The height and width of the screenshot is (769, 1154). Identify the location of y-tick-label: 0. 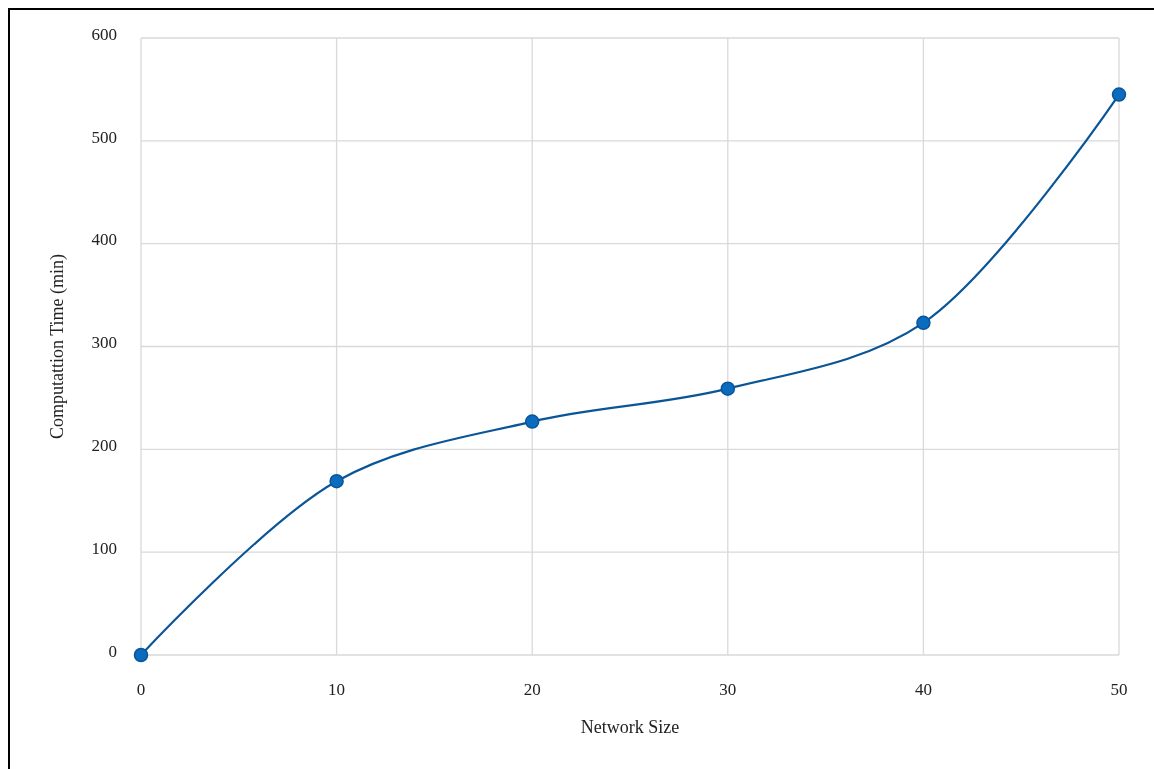
(112, 651).